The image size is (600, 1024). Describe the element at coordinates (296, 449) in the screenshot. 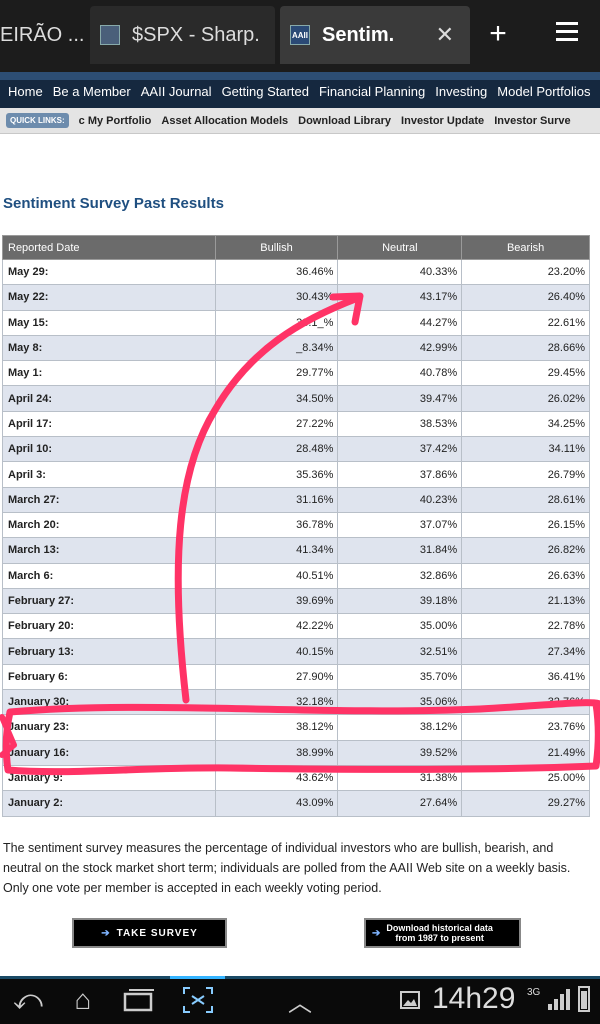

I see `table-row: April 10: 28.48% 37.42% 34.11%` at that location.